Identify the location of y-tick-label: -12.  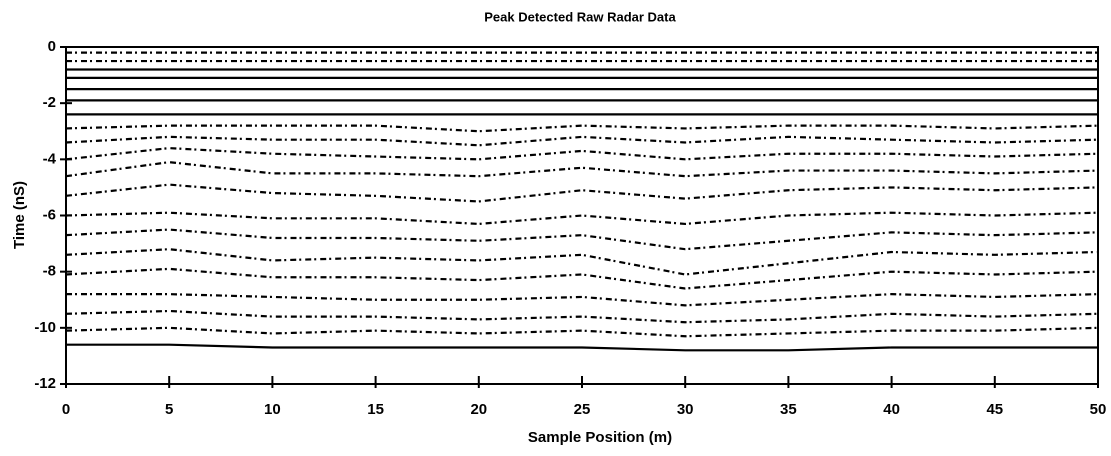
(45, 383).